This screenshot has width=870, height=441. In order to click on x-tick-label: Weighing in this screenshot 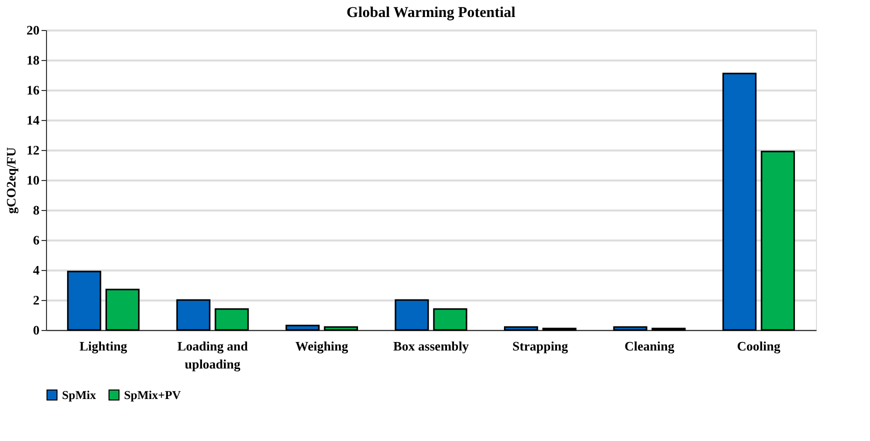, I will do `click(322, 346)`.